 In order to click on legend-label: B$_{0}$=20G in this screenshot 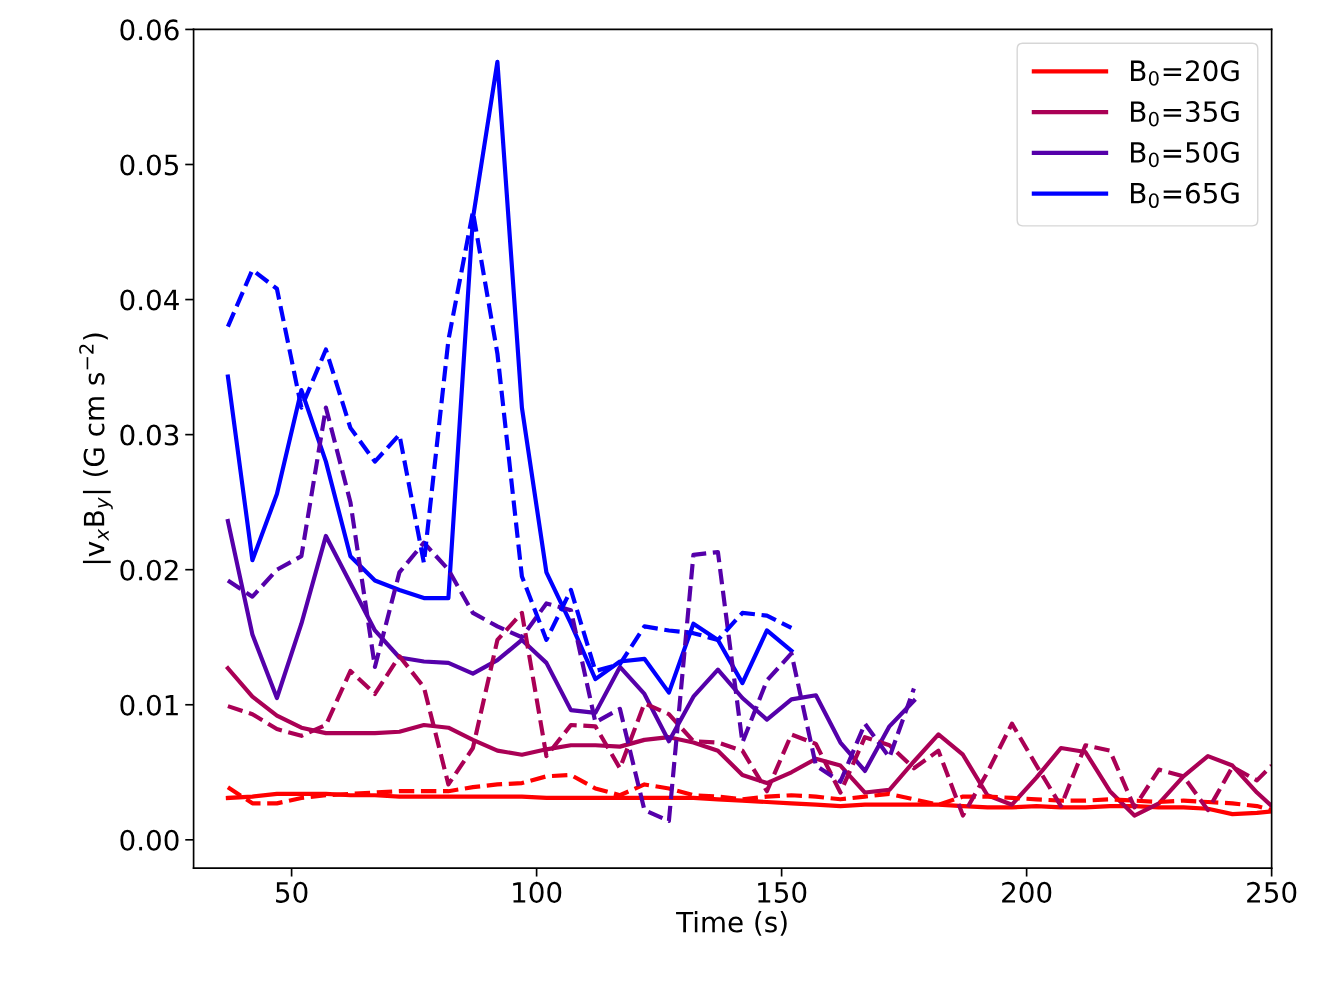, I will do `click(1185, 73)`.